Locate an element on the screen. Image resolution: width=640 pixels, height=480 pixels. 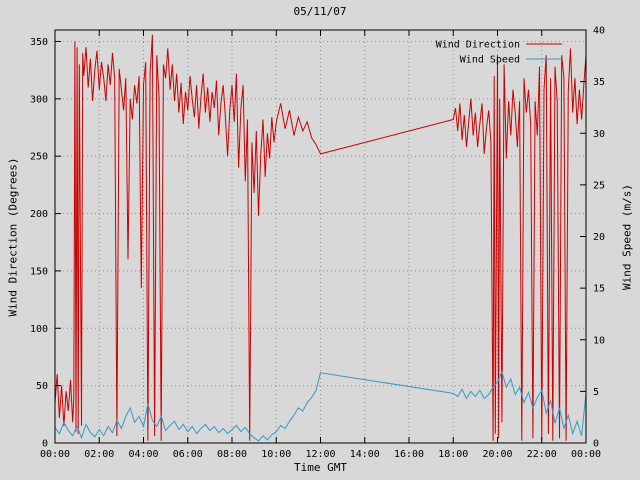
y-right-tick-label: 15 is located at coordinates (599, 289).